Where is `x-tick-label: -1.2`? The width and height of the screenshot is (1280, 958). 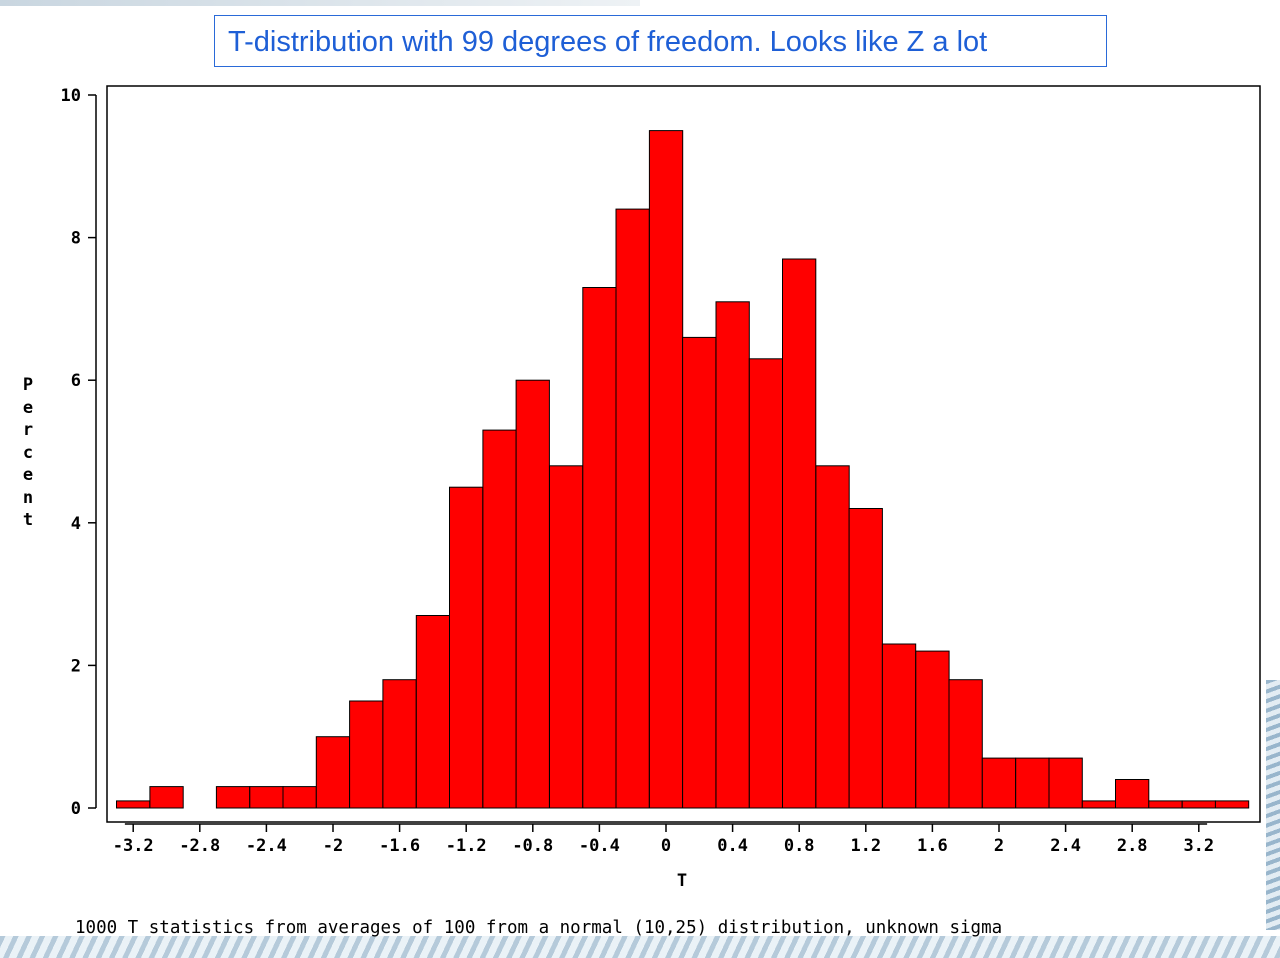
x-tick-label: -1.2 is located at coordinates (466, 846).